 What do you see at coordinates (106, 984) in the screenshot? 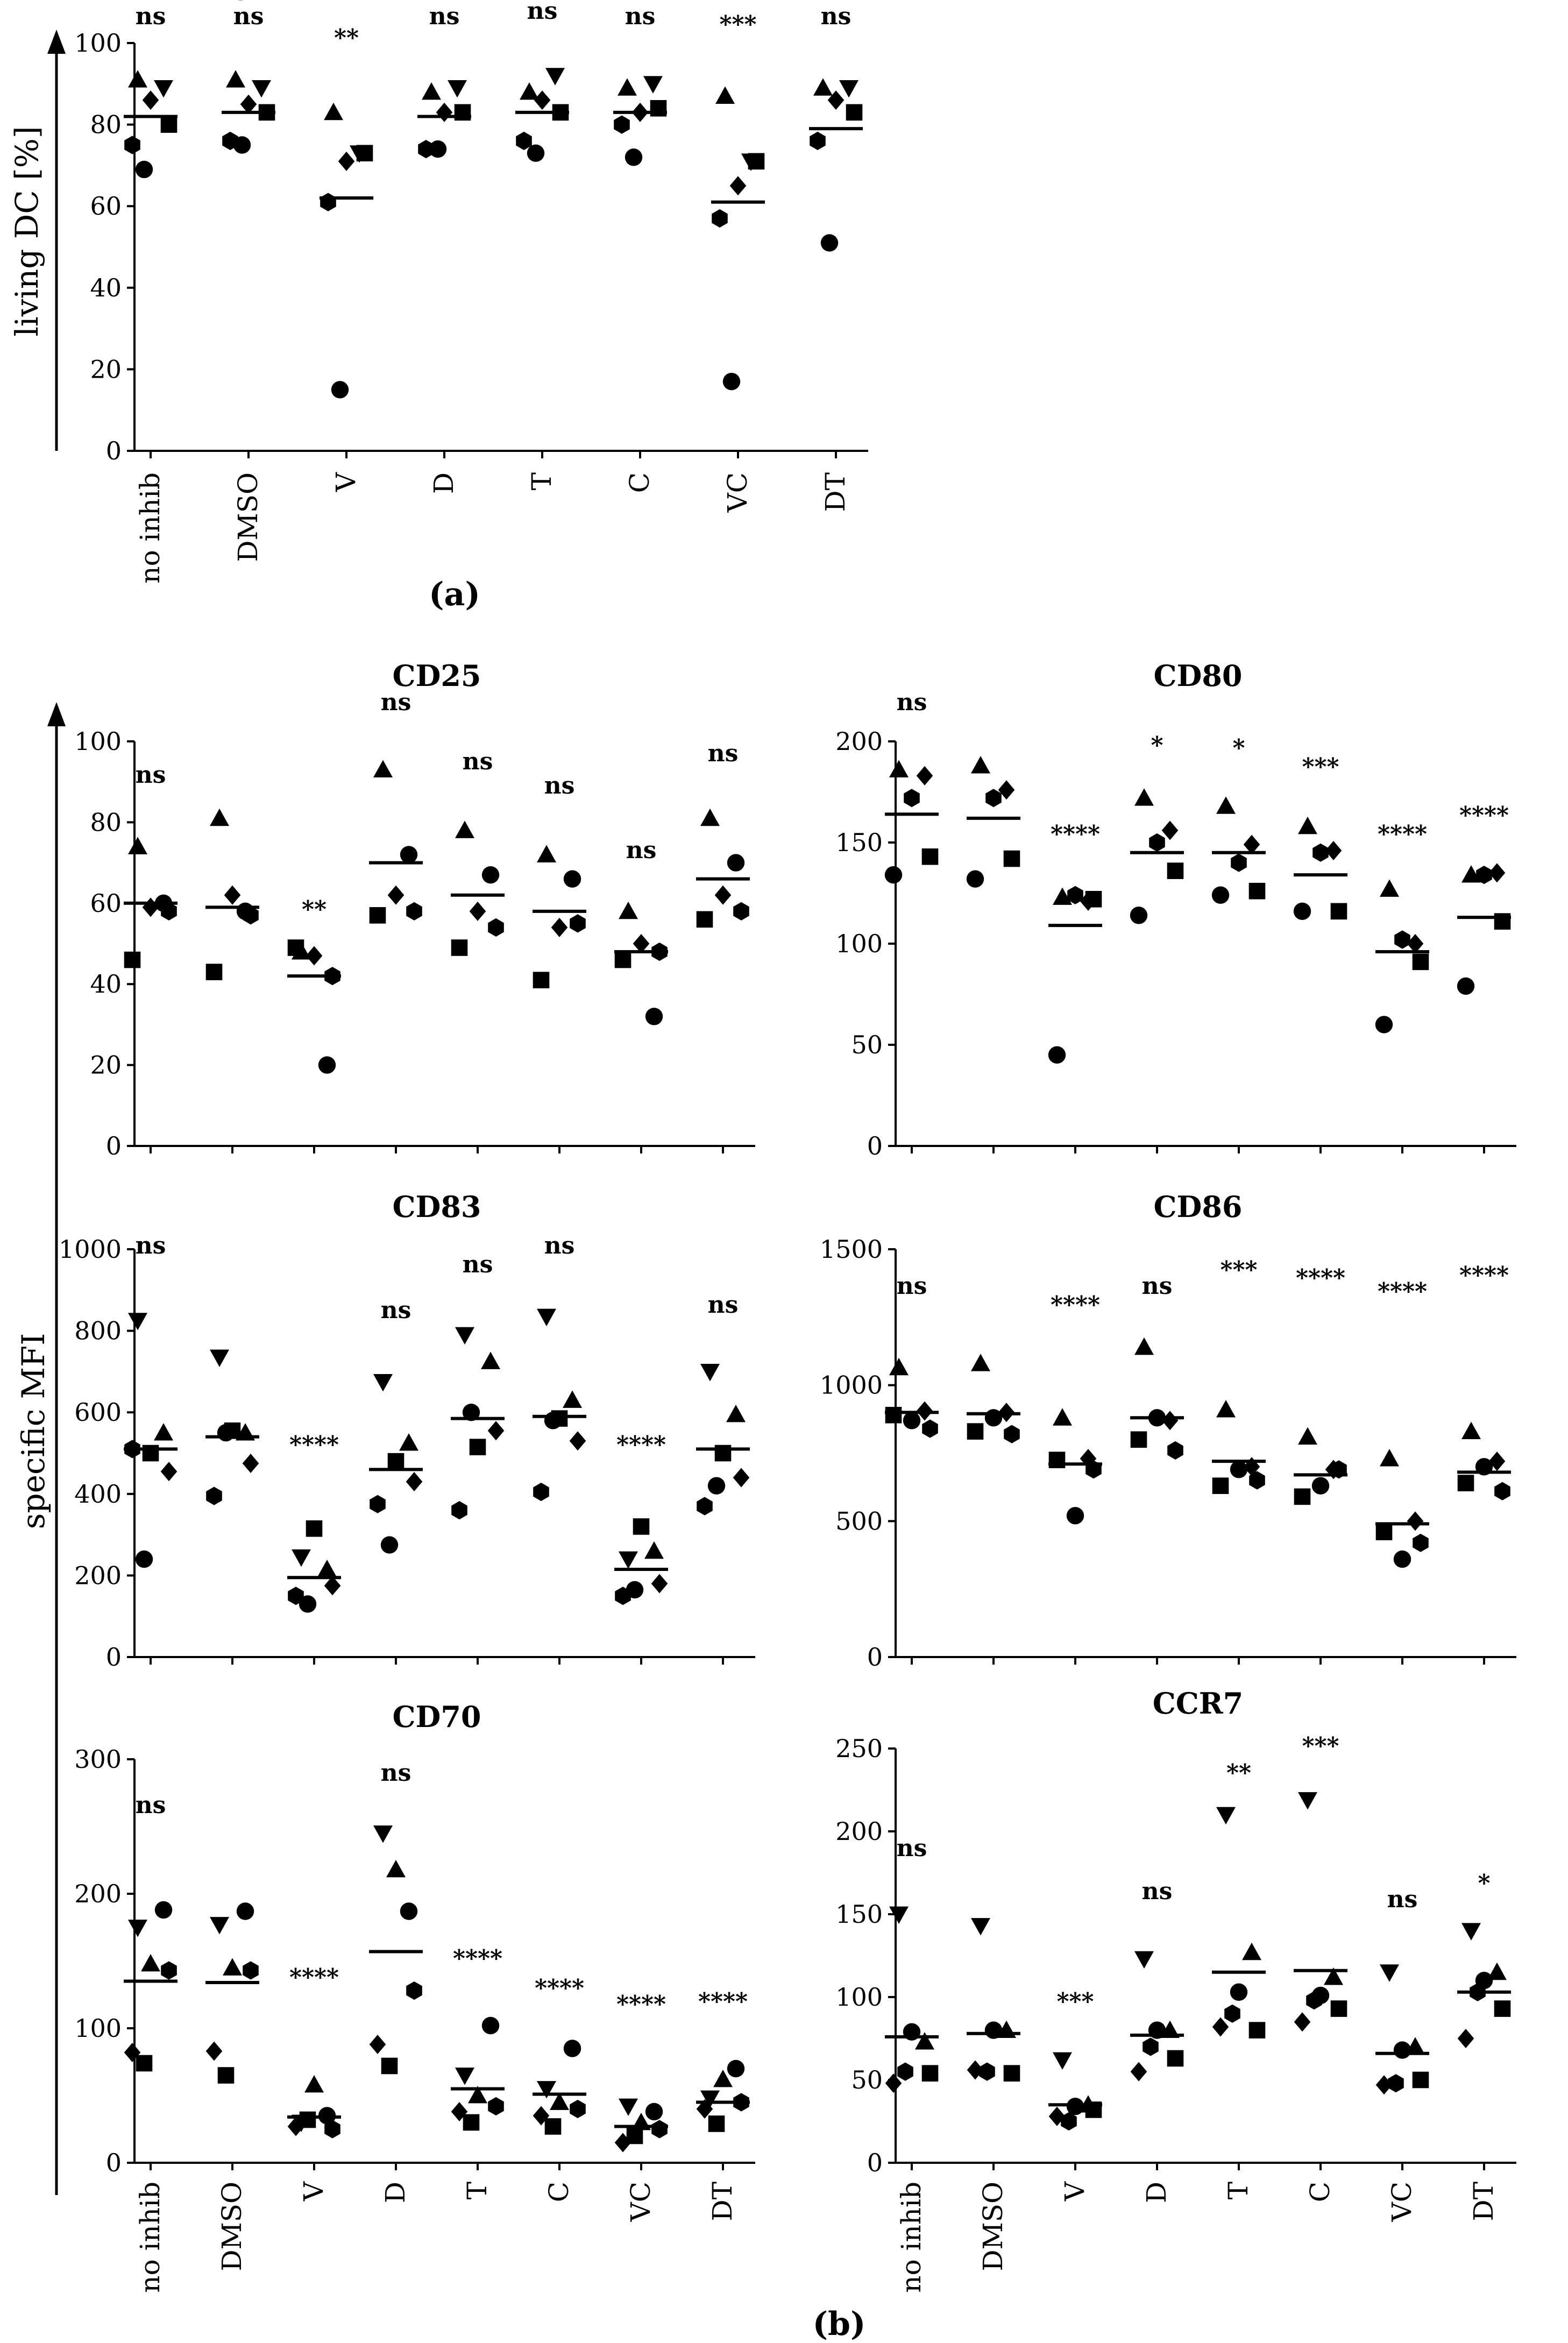
I see `y-tick-label: 40` at bounding box center [106, 984].